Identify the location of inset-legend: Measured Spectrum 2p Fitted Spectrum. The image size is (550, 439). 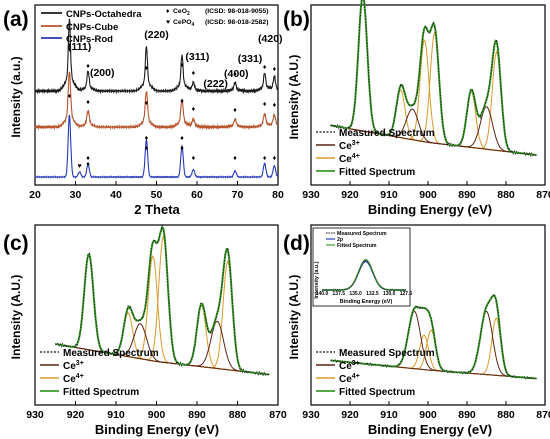
(356, 240).